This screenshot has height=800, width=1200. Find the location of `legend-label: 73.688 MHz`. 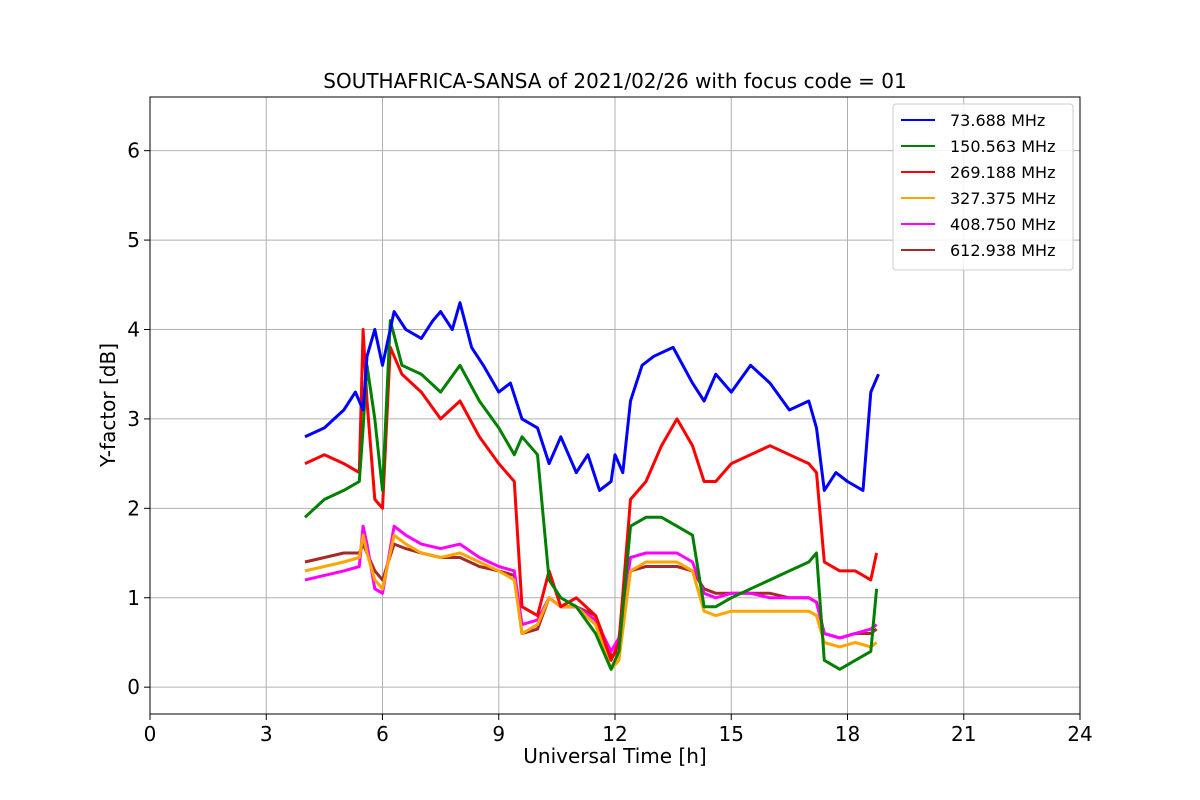

legend-label: 73.688 MHz is located at coordinates (997, 120).